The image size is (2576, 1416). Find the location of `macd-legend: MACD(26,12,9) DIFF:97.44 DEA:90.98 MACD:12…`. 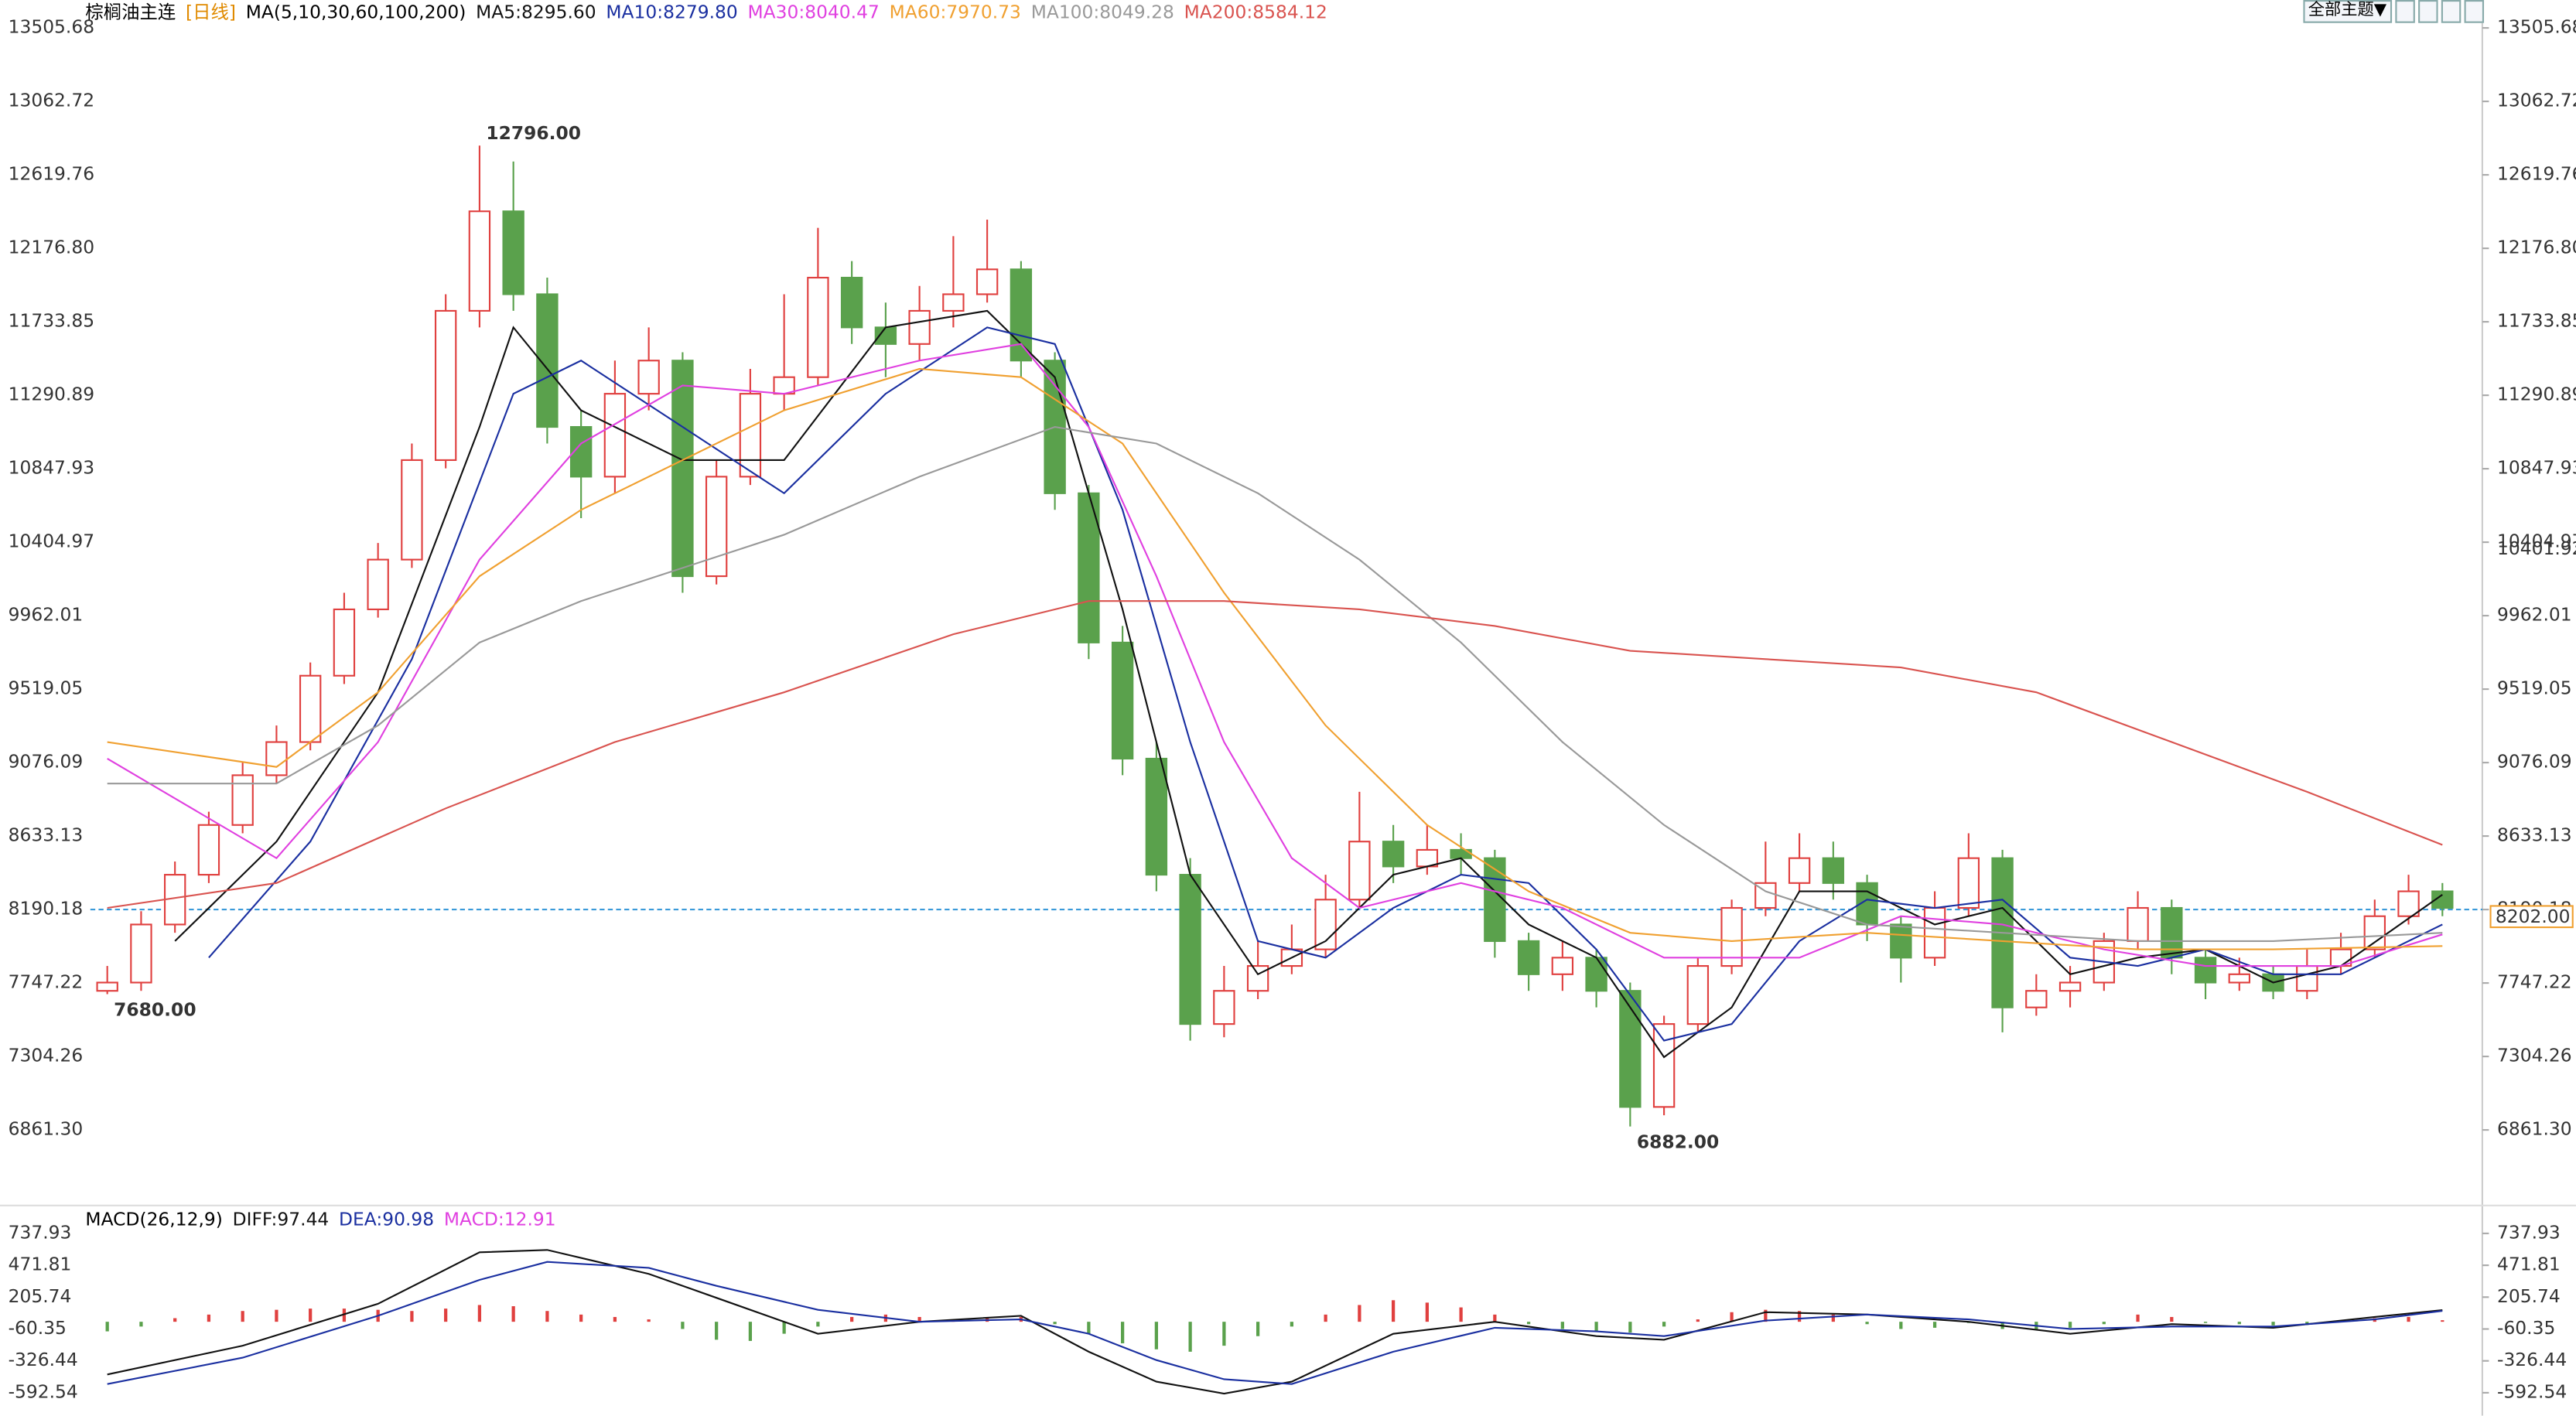

macd-legend: MACD(26,12,9) DIFF:97.44 DEA:90.98 MACD:12… is located at coordinates (320, 1219).